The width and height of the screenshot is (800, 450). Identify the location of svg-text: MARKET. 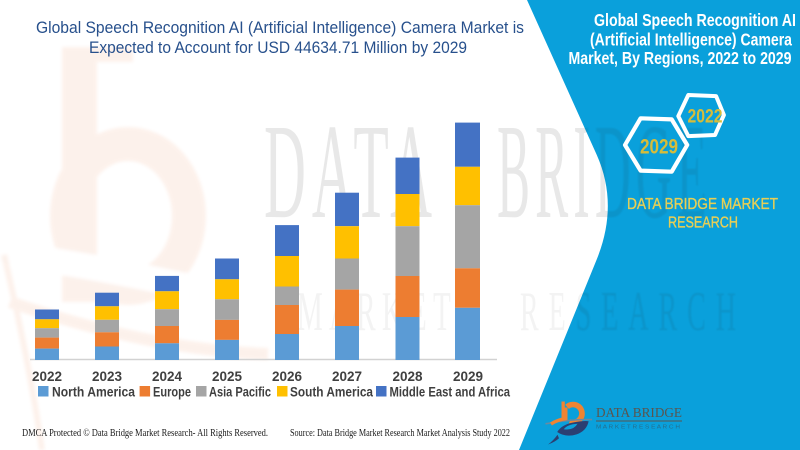
(377, 312).